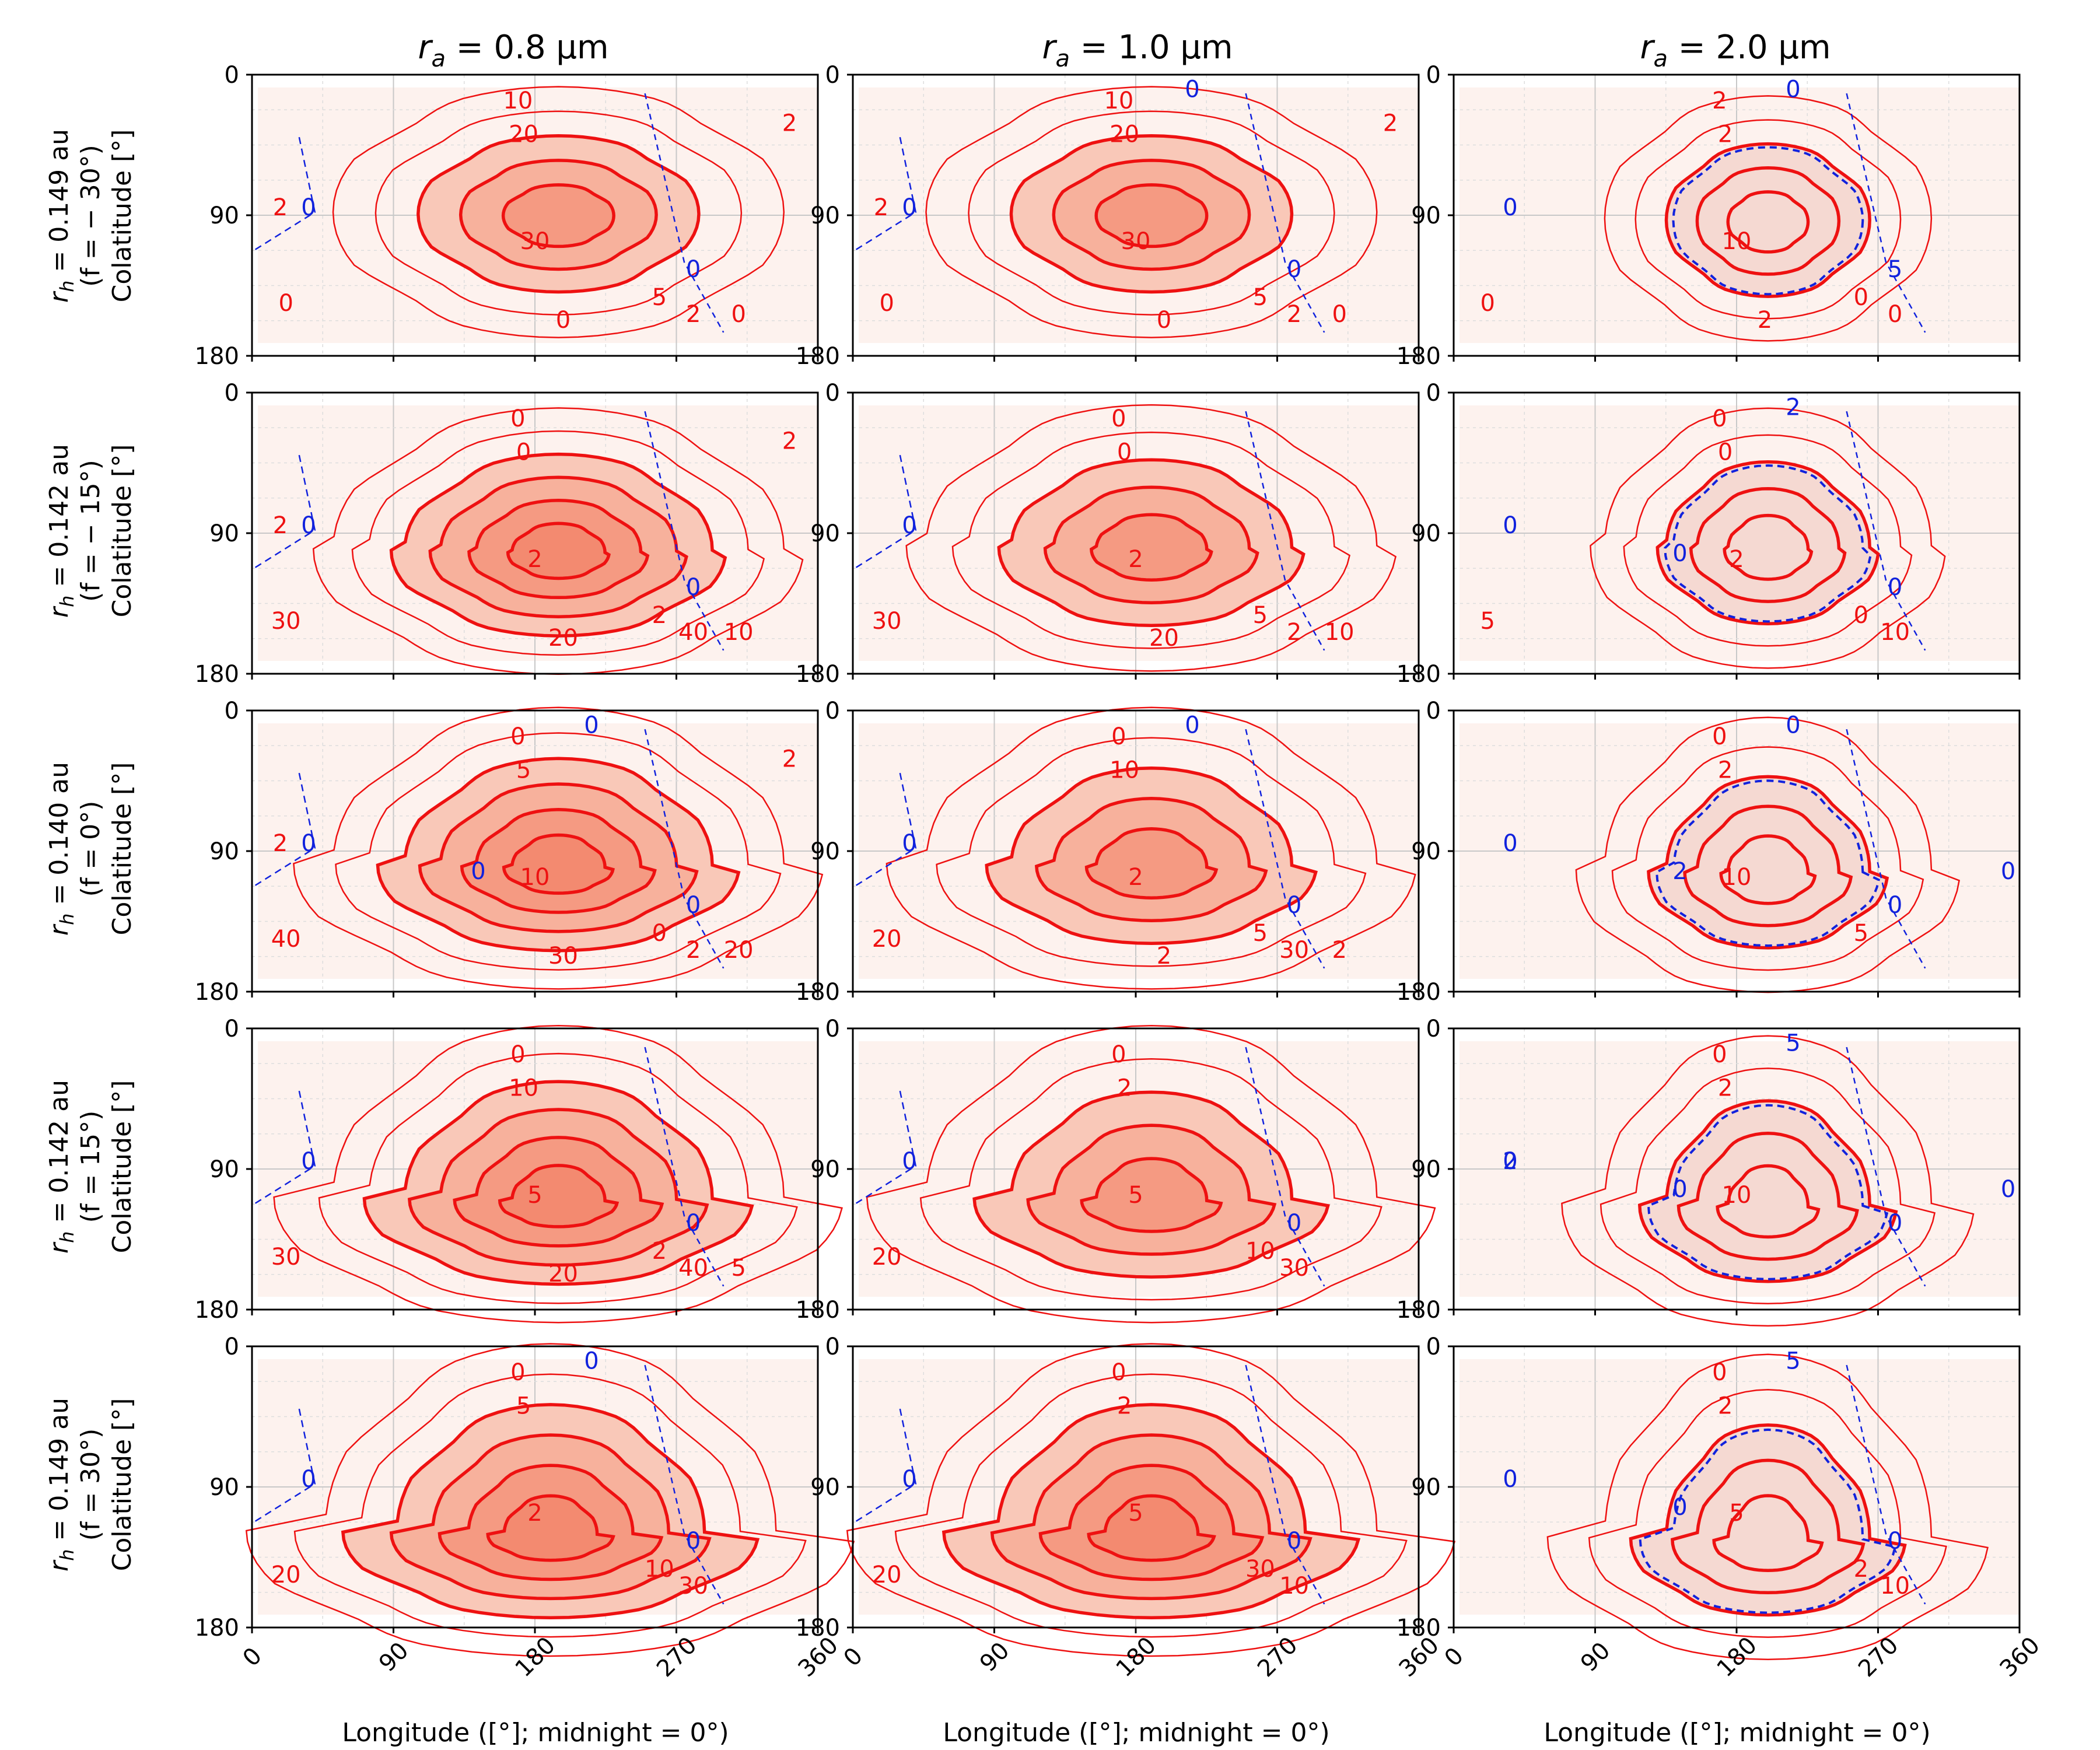 The width and height of the screenshot is (2100, 1750). I want to click on svg-text: (f = 0°), so click(91, 849).